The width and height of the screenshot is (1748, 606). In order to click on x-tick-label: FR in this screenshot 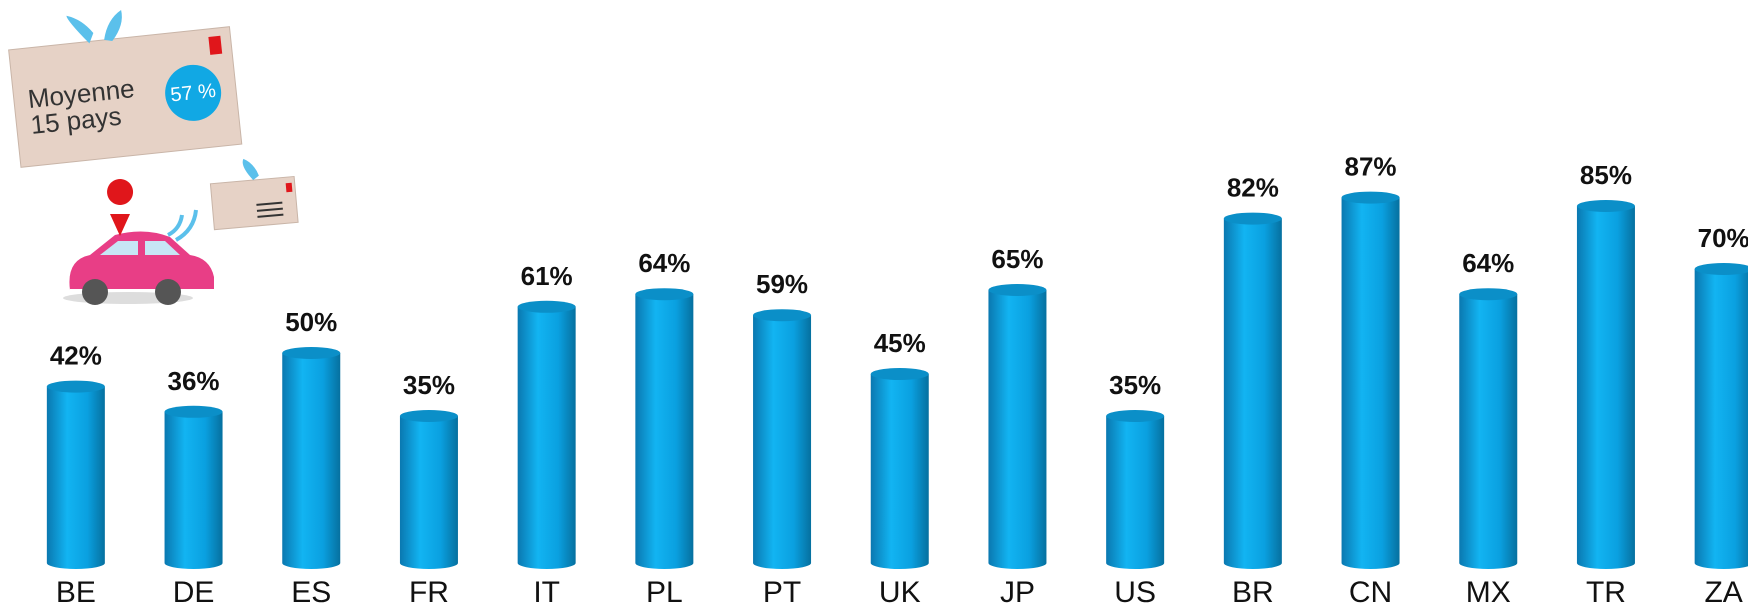, I will do `click(429, 591)`.